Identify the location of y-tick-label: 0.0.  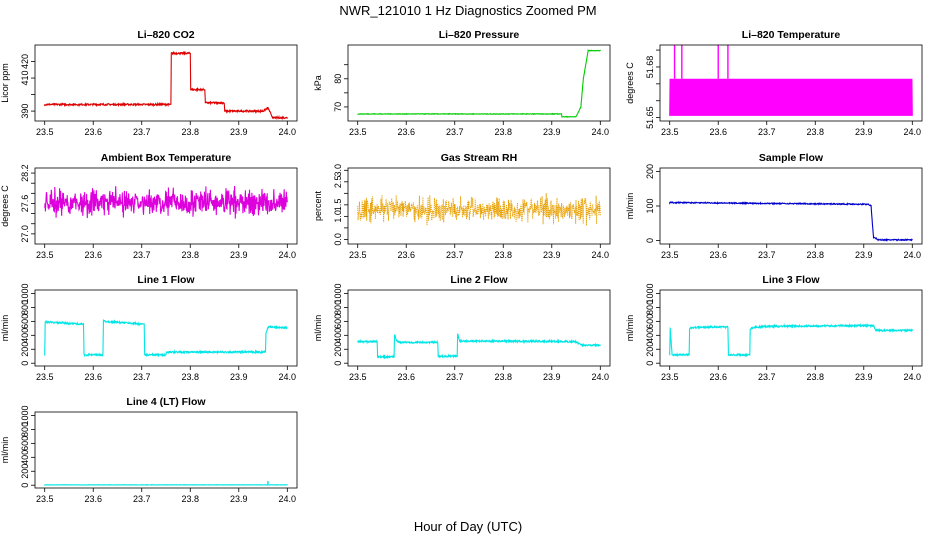
(338, 239).